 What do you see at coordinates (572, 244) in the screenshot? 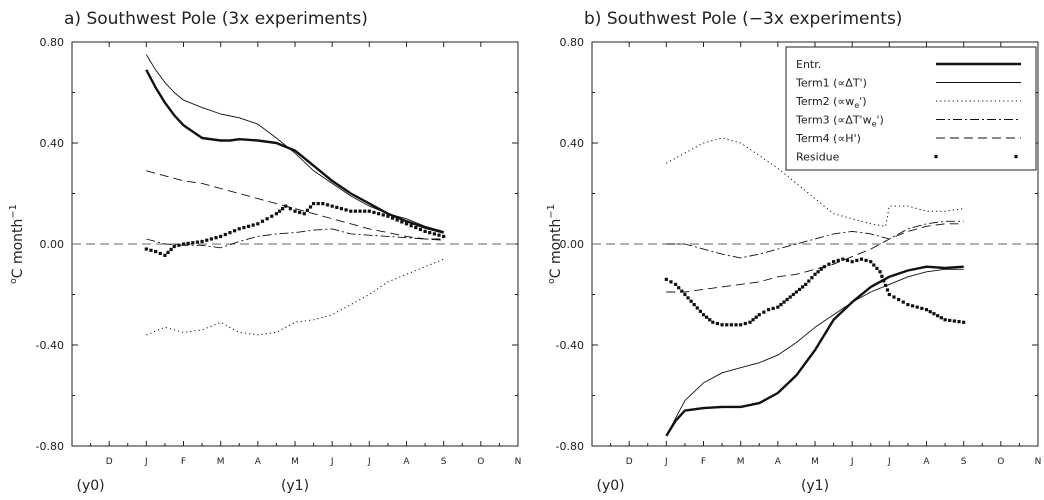
I see `y-tick-label: 0.00` at bounding box center [572, 244].